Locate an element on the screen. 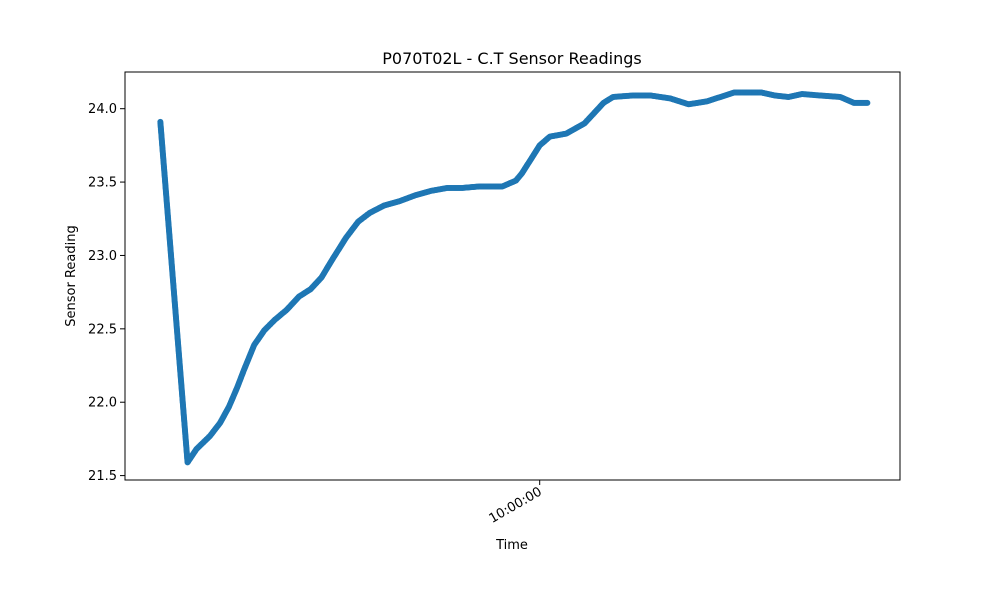  y-tick-label: 21.5 is located at coordinates (102, 476).